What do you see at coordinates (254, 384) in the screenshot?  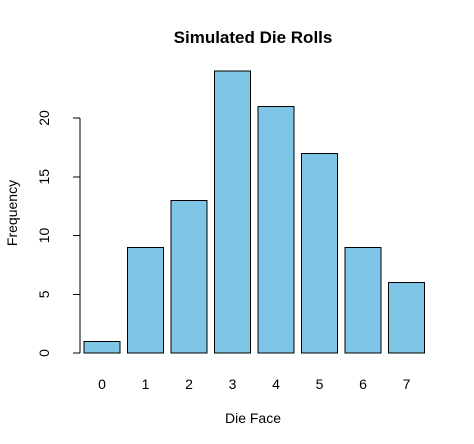 I see `x-tick-labels: 0 1 2 3 4 5 6 7` at bounding box center [254, 384].